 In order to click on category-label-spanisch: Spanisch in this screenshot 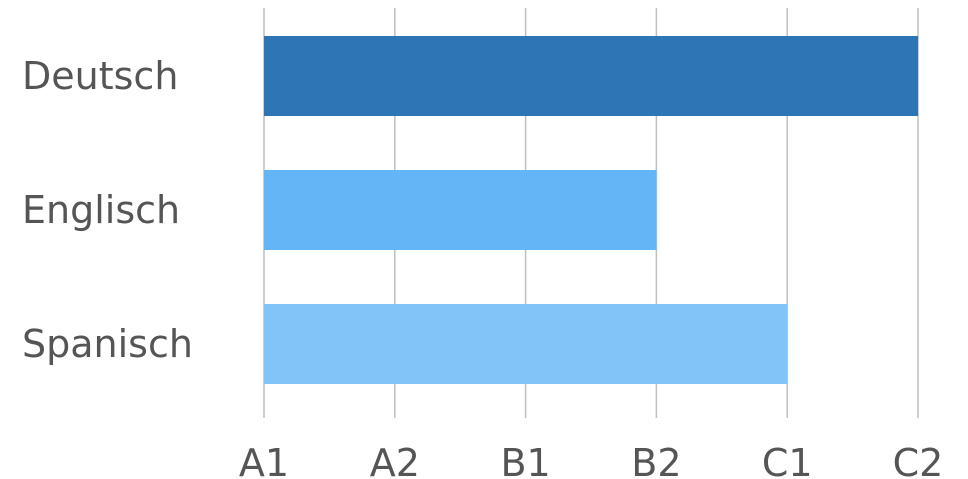, I will do `click(107, 344)`.